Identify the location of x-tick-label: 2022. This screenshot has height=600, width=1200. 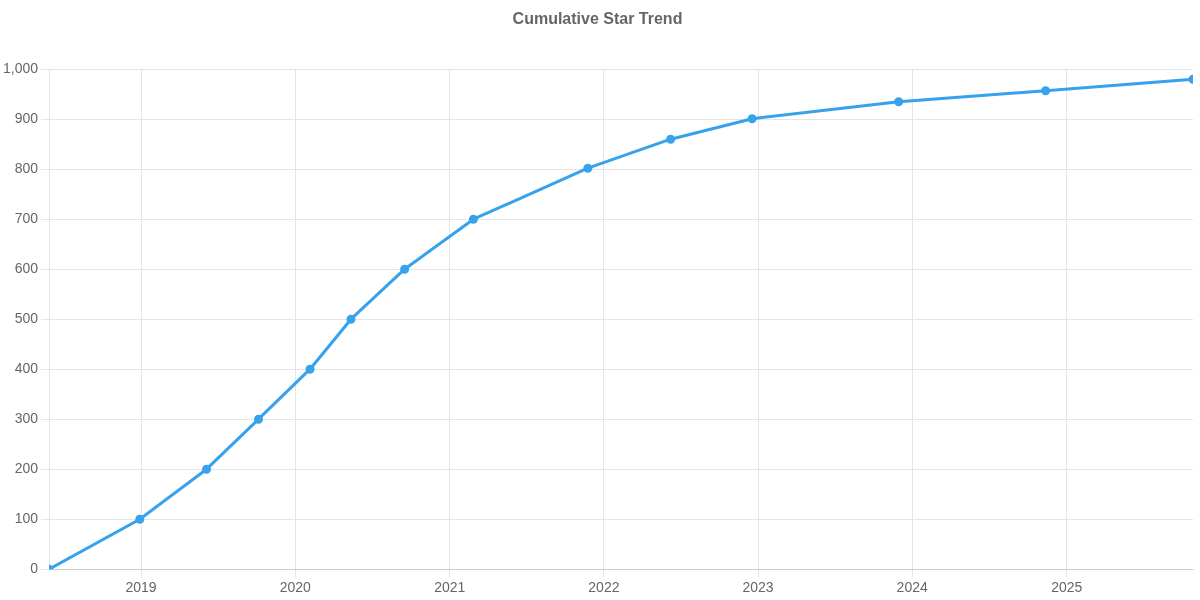
(604, 587).